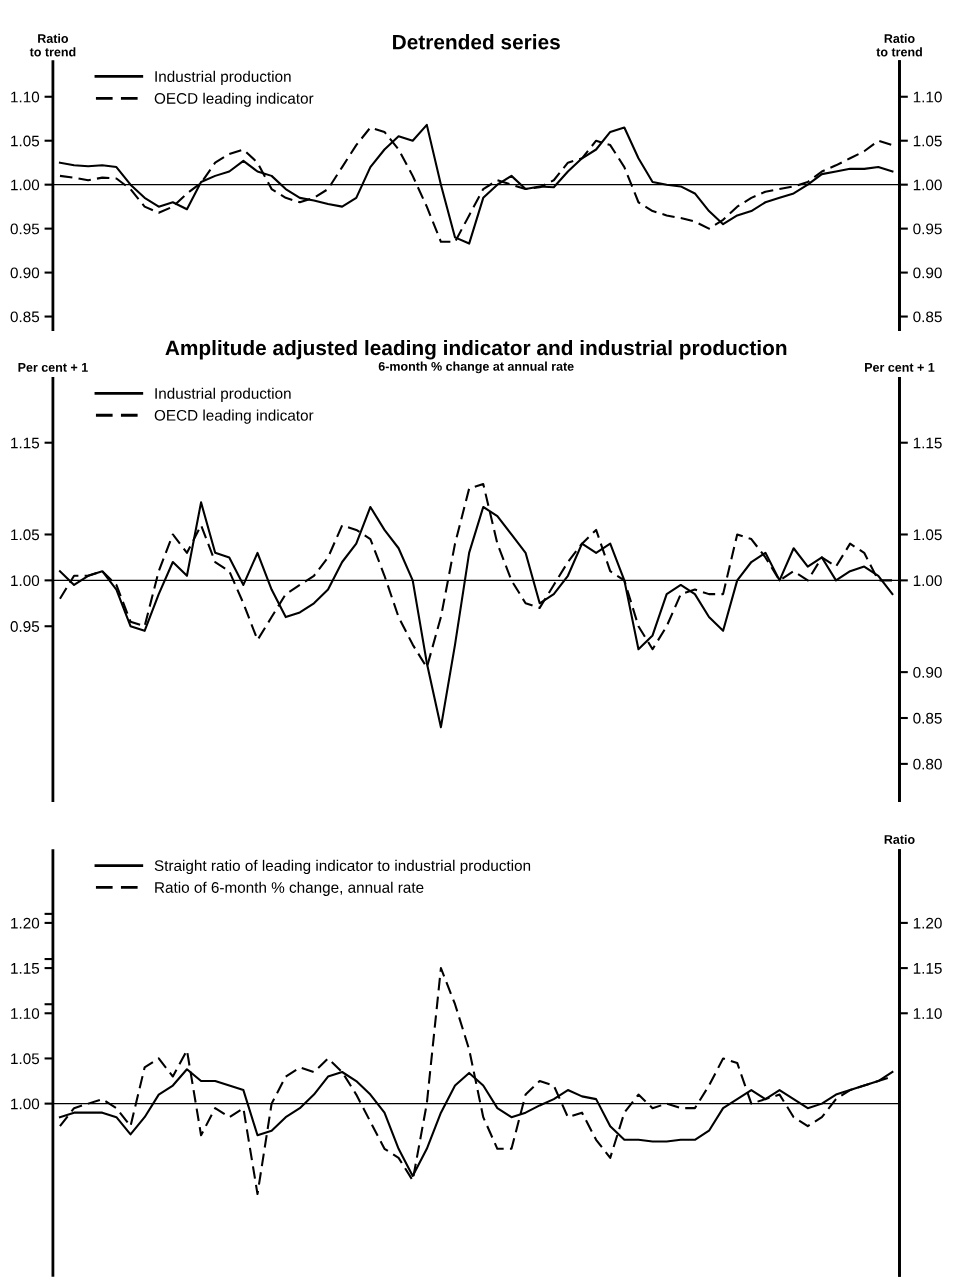  What do you see at coordinates (899, 45) in the screenshot?
I see `y2-axis-title: Ratio to trend` at bounding box center [899, 45].